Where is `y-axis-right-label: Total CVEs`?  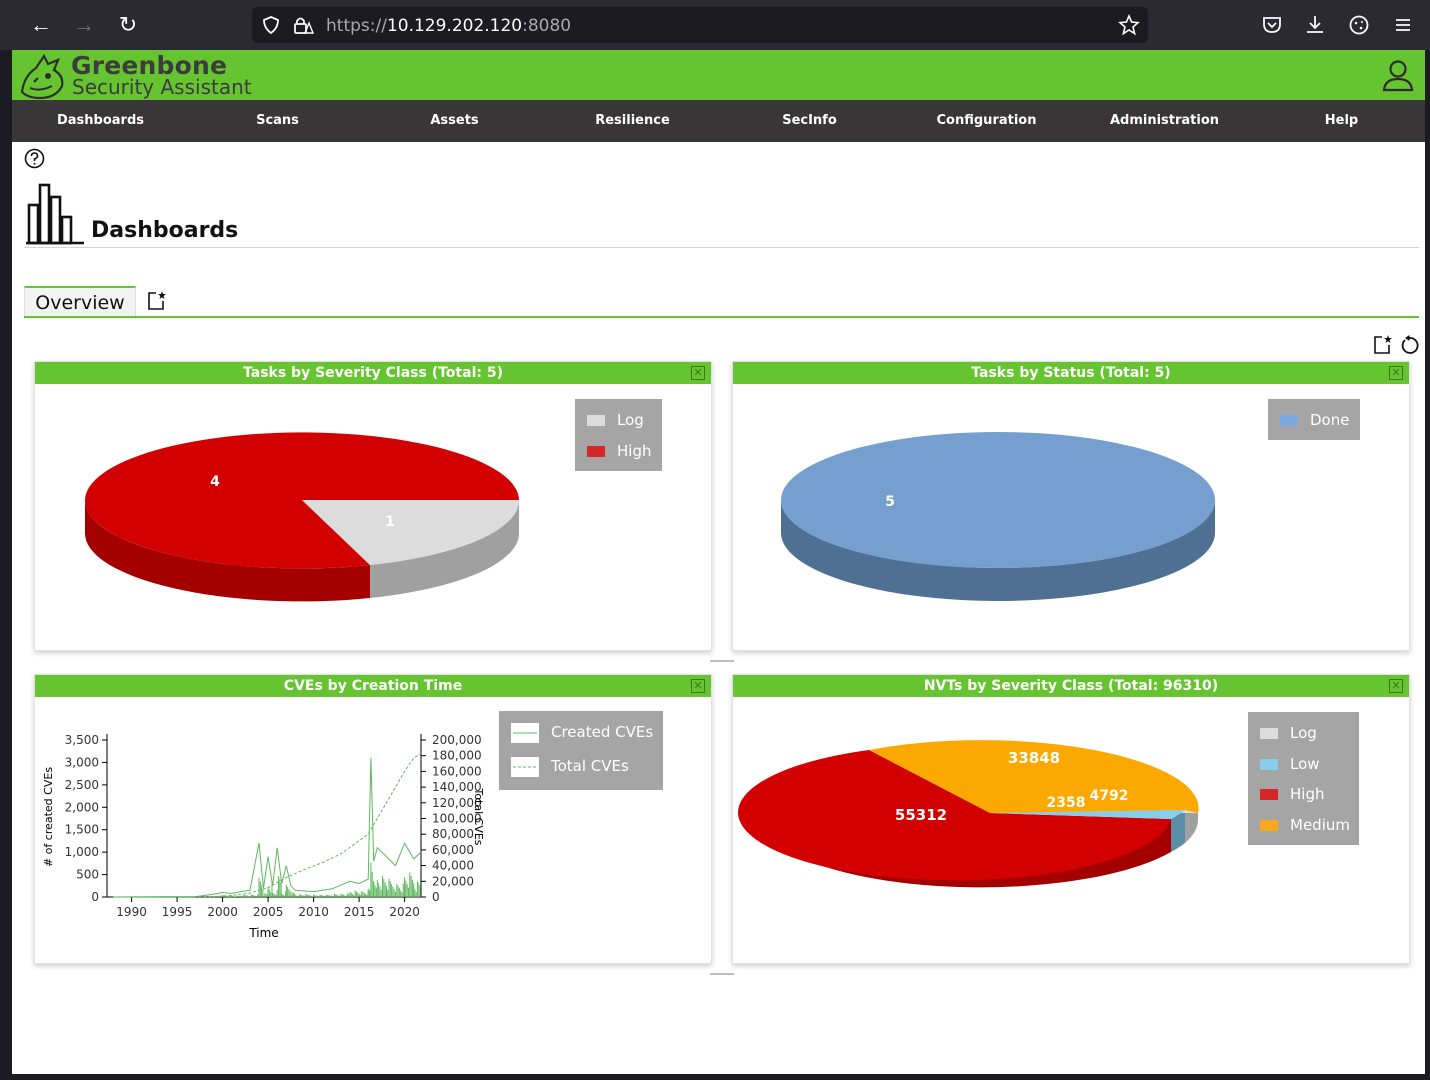
y-axis-right-label: Total CVEs is located at coordinates (478, 816).